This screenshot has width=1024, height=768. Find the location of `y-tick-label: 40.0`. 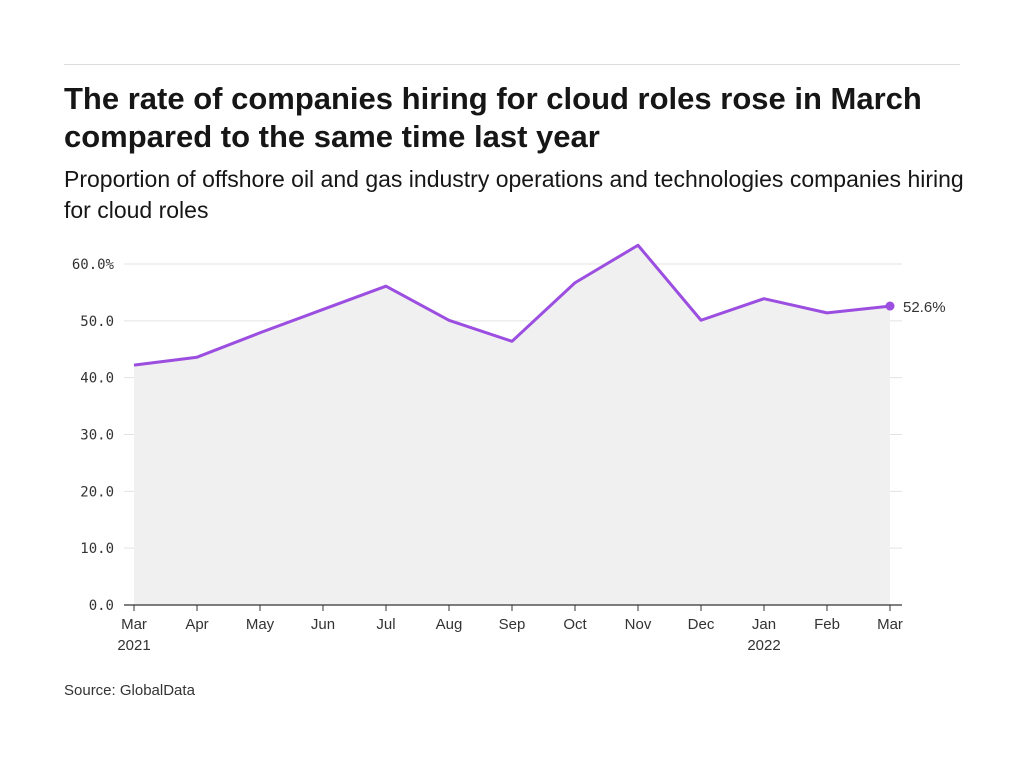

y-tick-label: 40.0 is located at coordinates (97, 379).